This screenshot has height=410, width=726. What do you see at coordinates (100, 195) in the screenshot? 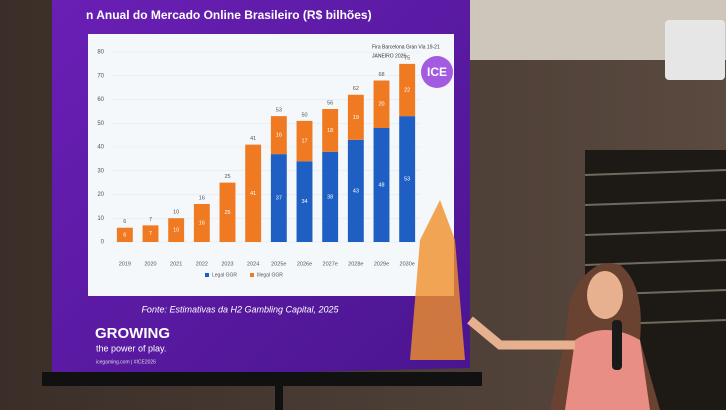
I see `y-tick-label: 20` at bounding box center [100, 195].